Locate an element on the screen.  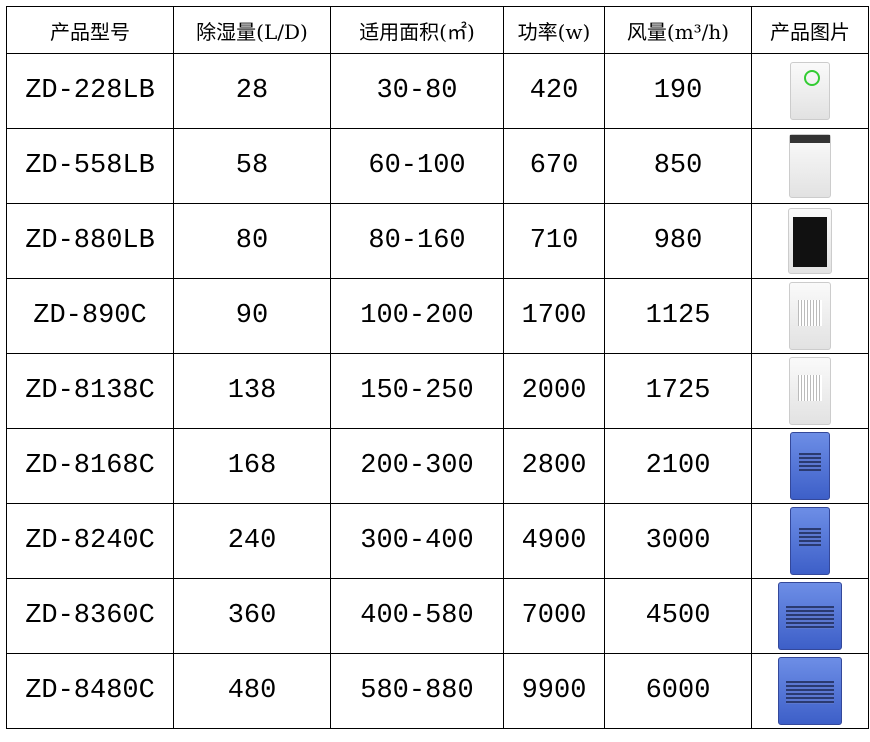
capacity-cell: 168 is located at coordinates (252, 466).